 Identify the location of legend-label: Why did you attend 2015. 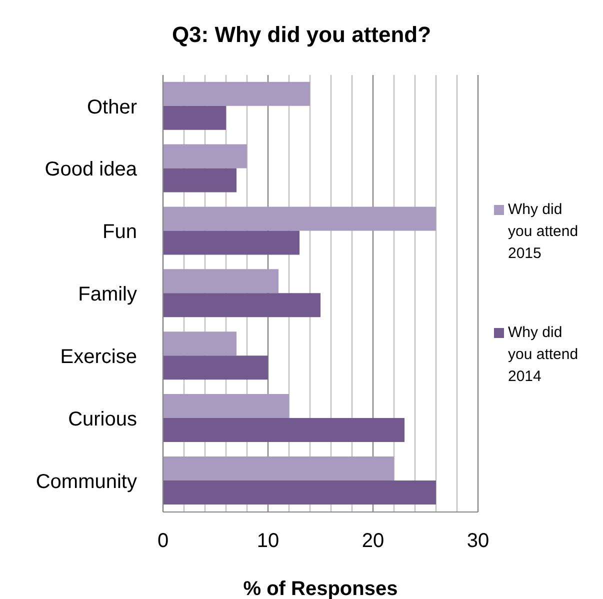
(544, 232).